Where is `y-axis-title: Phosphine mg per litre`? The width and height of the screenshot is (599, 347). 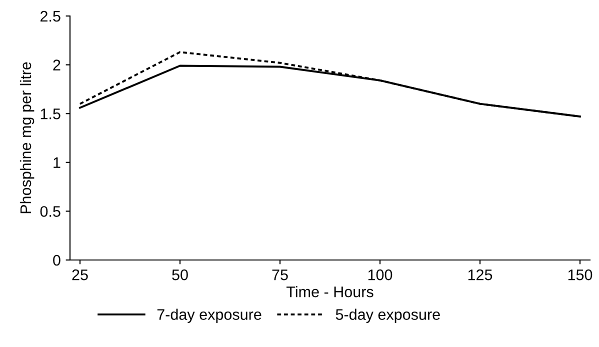
y-axis-title: Phosphine mg per litre is located at coordinates (27, 138).